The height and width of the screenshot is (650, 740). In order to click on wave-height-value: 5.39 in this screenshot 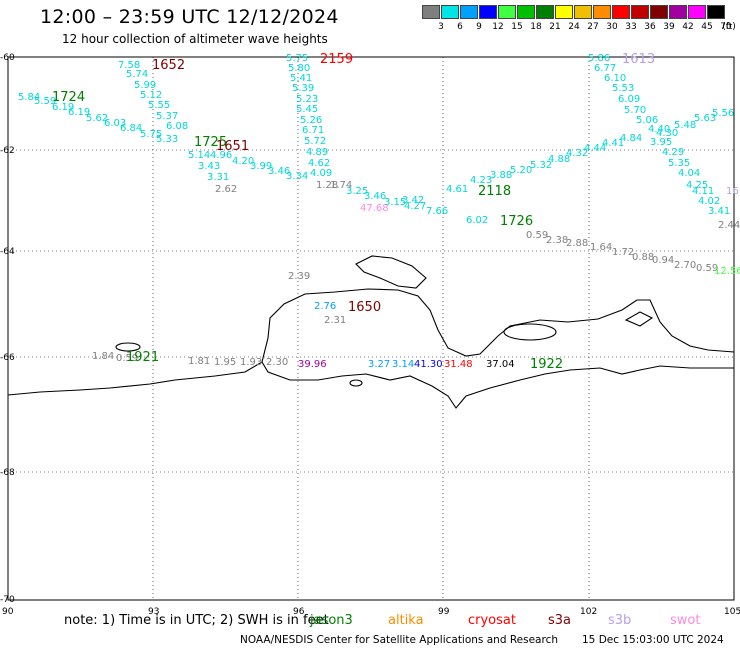, I will do `click(303, 88)`.